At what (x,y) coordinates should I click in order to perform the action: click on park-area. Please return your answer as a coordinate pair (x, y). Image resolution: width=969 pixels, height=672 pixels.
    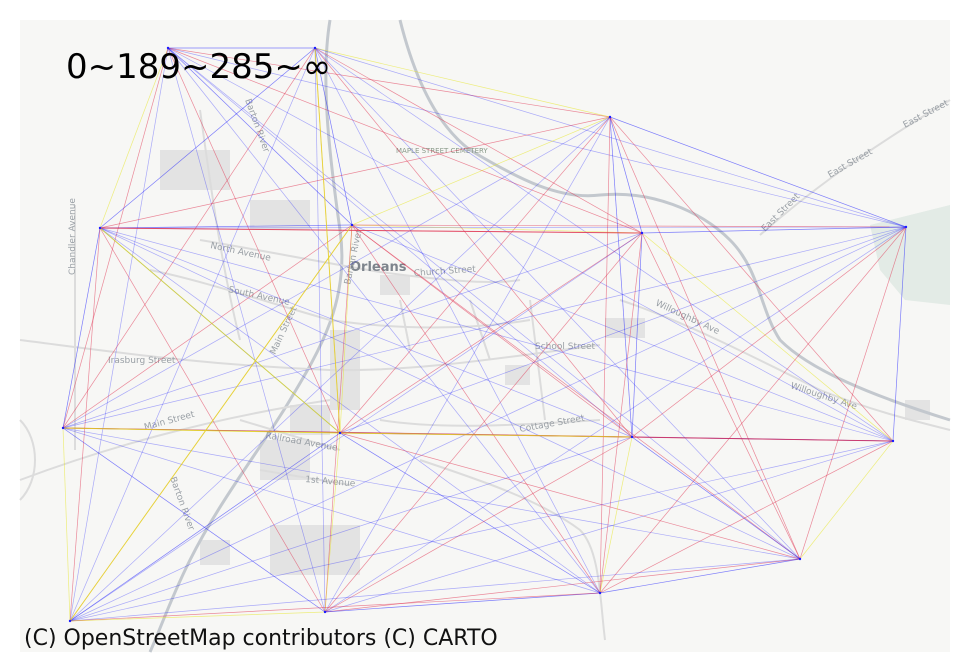
    Looking at the image, I should click on (910, 255).